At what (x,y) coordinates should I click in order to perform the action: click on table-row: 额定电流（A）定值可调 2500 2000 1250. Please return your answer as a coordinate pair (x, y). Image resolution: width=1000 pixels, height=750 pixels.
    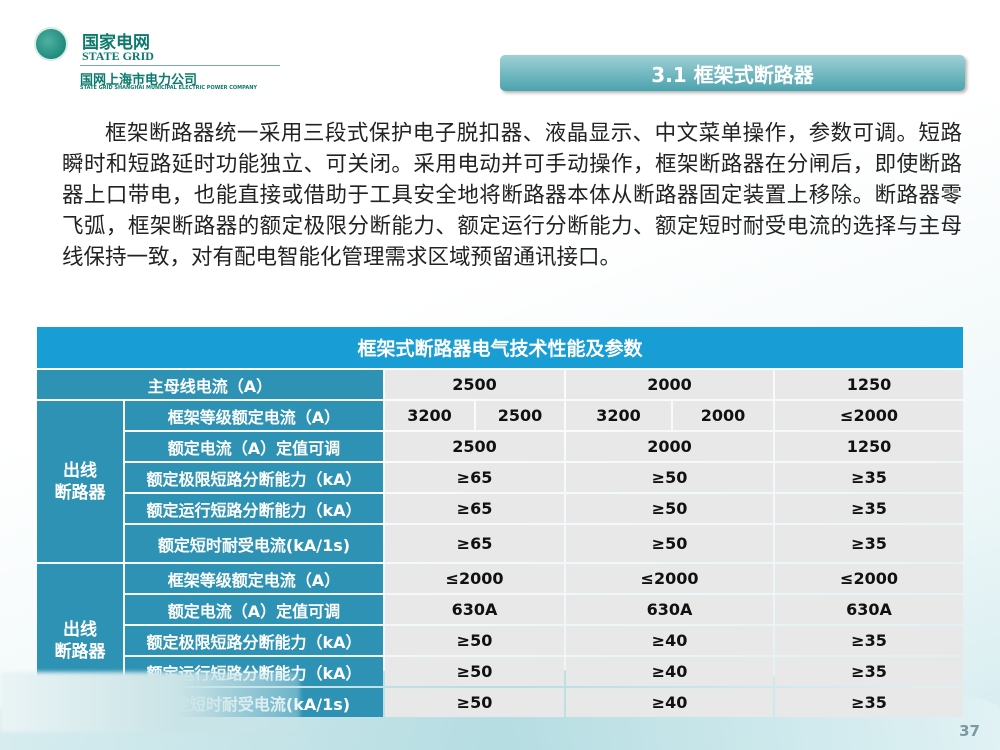
    Looking at the image, I should click on (500, 446).